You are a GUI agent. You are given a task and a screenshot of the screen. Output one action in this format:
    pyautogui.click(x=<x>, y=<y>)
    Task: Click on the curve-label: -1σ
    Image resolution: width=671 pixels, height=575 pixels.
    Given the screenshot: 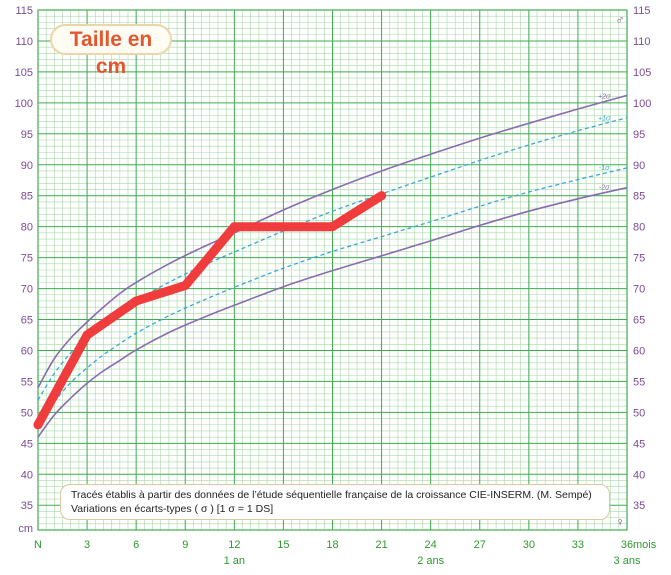 What is the action you would take?
    pyautogui.click(x=604, y=168)
    